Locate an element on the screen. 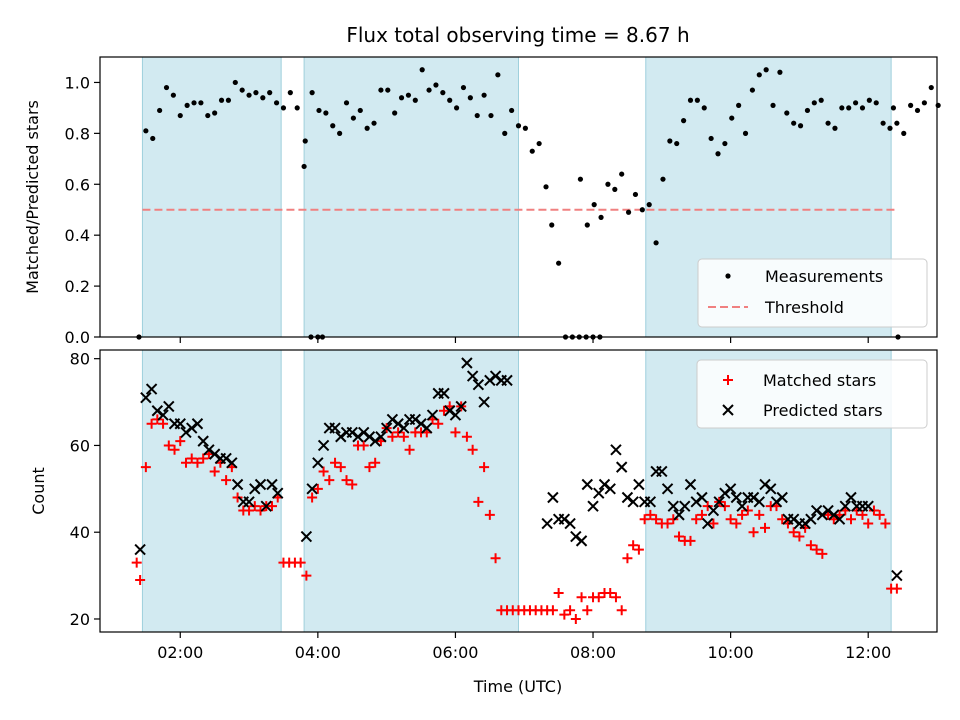  x-tick-label: 08:00 is located at coordinates (593, 652).